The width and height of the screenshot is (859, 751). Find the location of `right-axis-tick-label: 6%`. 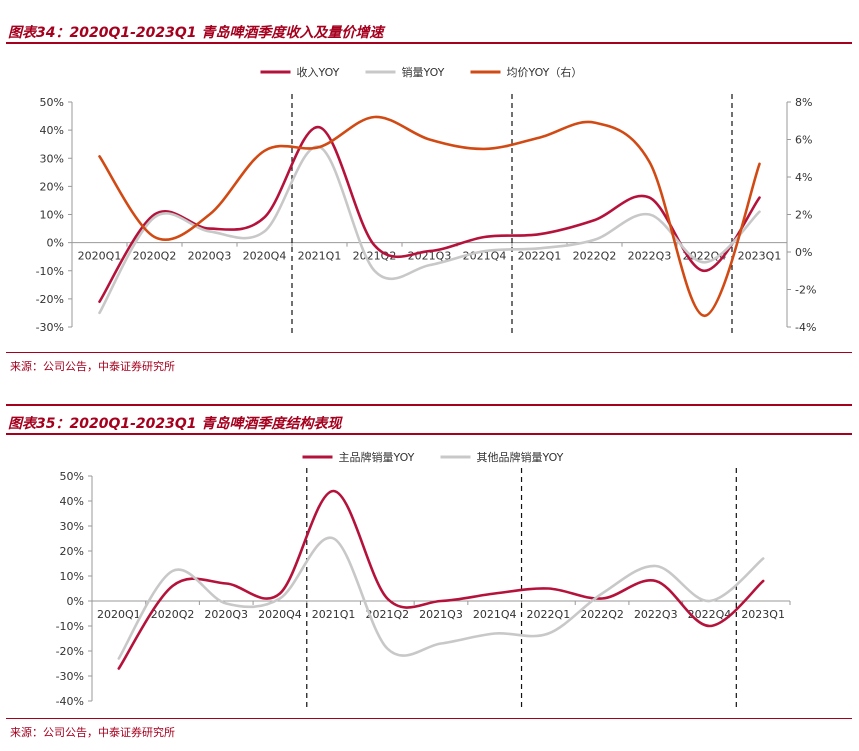

right-axis-tick-label: 6% is located at coordinates (803, 140).